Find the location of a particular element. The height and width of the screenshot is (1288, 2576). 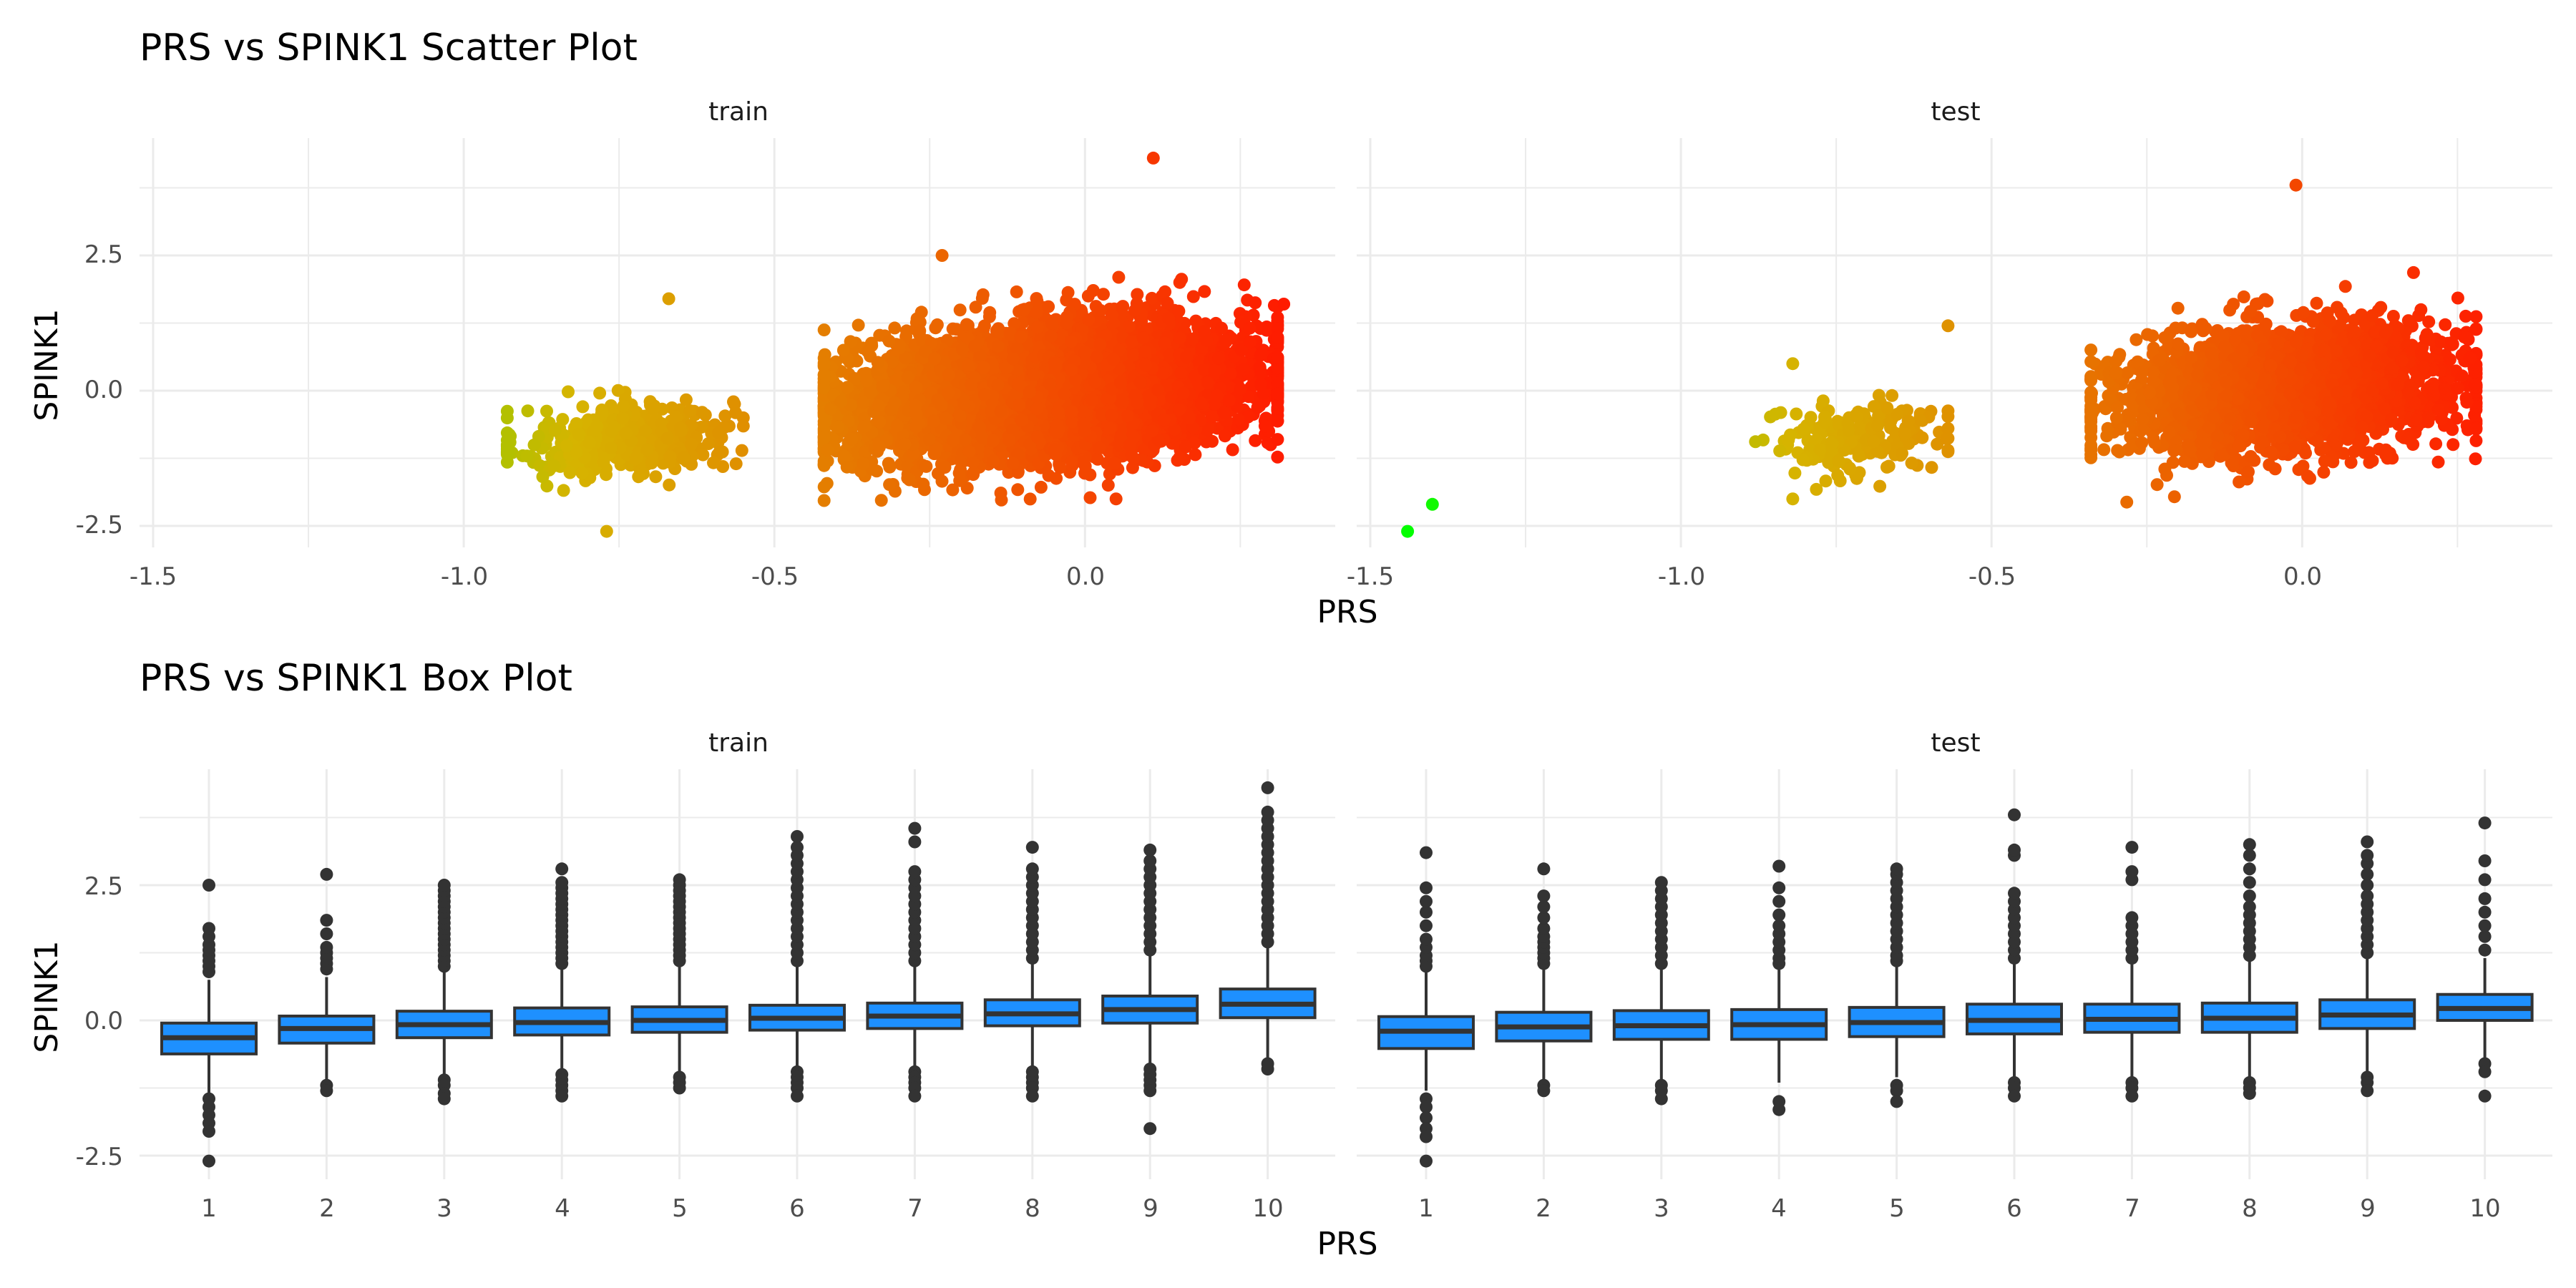

scatter-train-points is located at coordinates (895, 344).